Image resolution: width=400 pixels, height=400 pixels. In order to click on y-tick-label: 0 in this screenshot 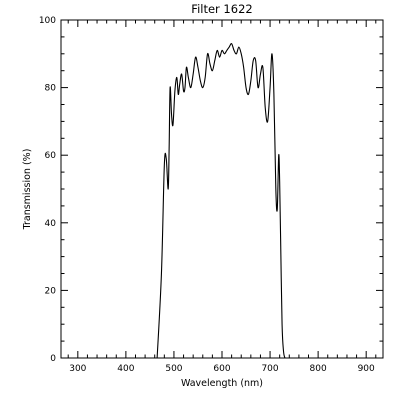, I will do `click(53, 359)`.